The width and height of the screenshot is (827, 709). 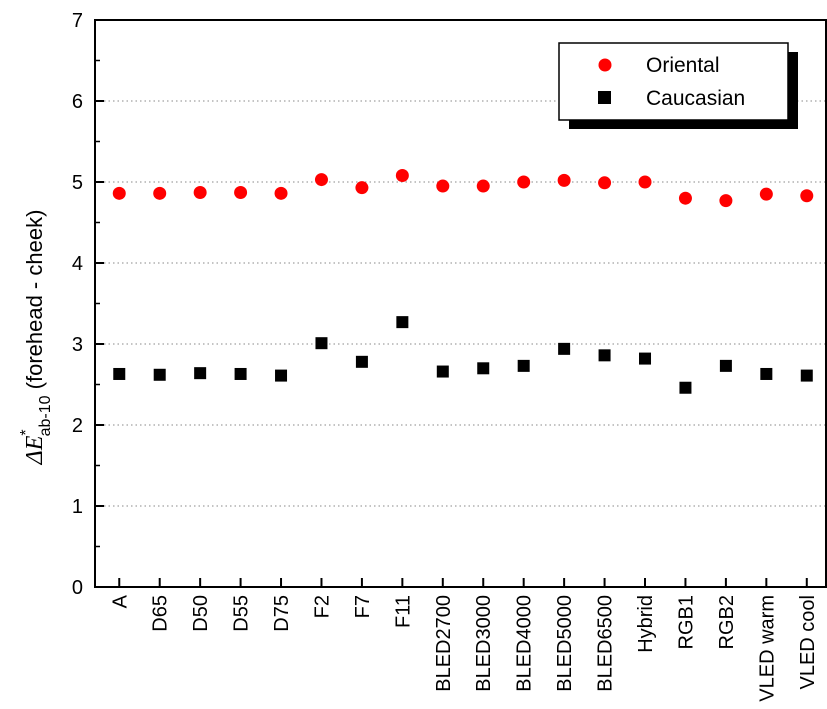 What do you see at coordinates (683, 65) in the screenshot?
I see `legend-label-oriental: Oriental` at bounding box center [683, 65].